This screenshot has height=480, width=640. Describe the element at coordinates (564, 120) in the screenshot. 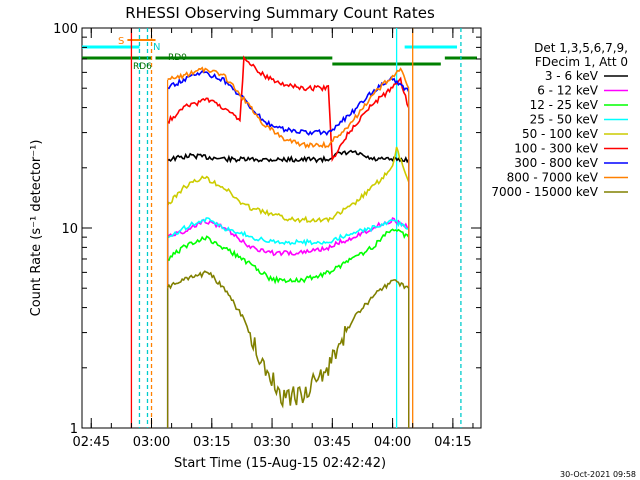

I see `legend-entry-label: 25 - 50 keV` at that location.